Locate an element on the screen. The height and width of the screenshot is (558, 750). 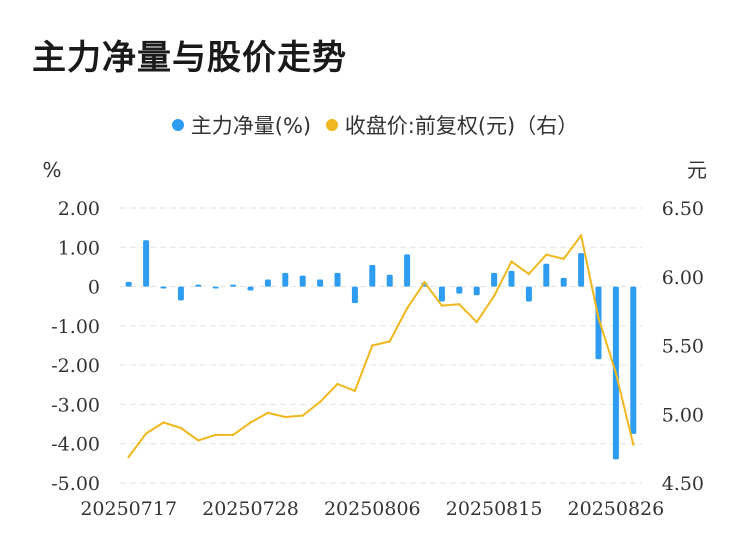
x-tick-label: 20250717 is located at coordinates (128, 509).